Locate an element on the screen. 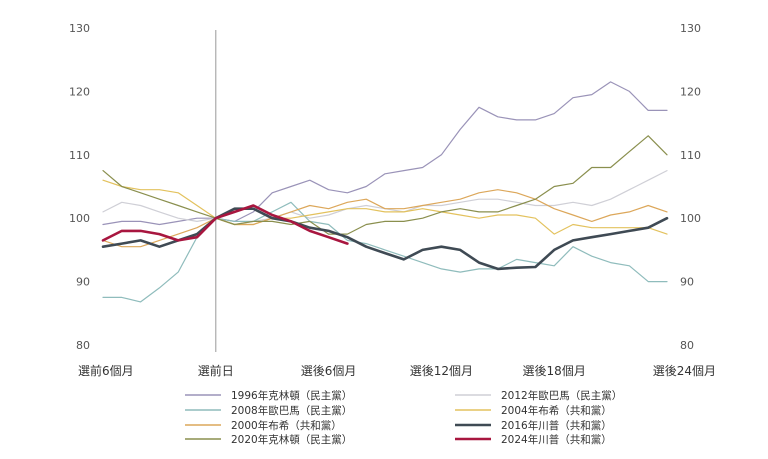 This screenshot has height=459, width=768. y-tick-label-right: 90 is located at coordinates (687, 282).